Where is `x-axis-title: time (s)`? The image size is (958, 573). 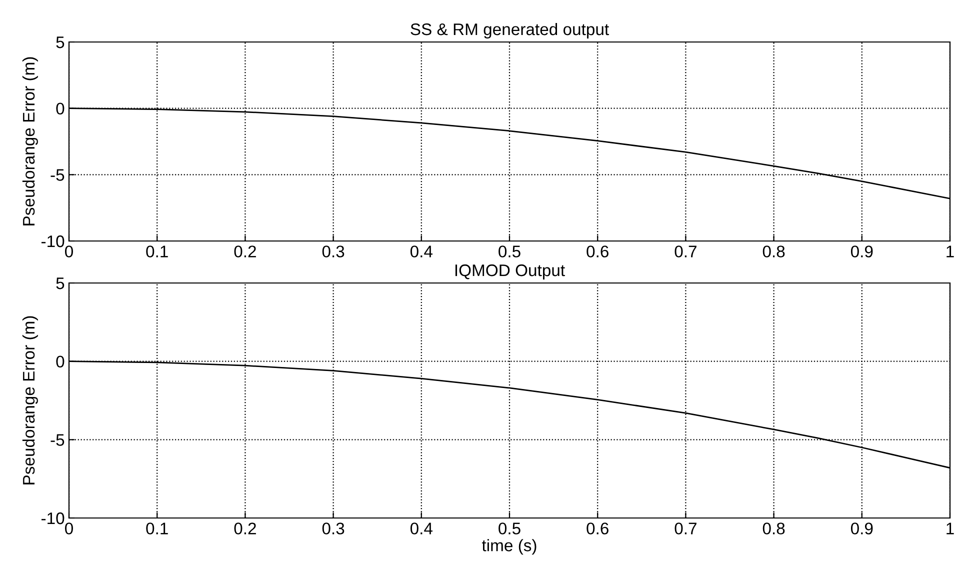
x-axis-title: time (s) is located at coordinates (509, 547).